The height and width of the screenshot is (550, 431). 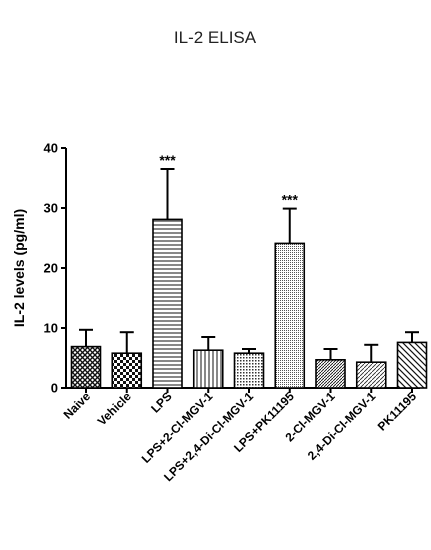 What do you see at coordinates (51, 148) in the screenshot?
I see `y-tick-label: 40` at bounding box center [51, 148].